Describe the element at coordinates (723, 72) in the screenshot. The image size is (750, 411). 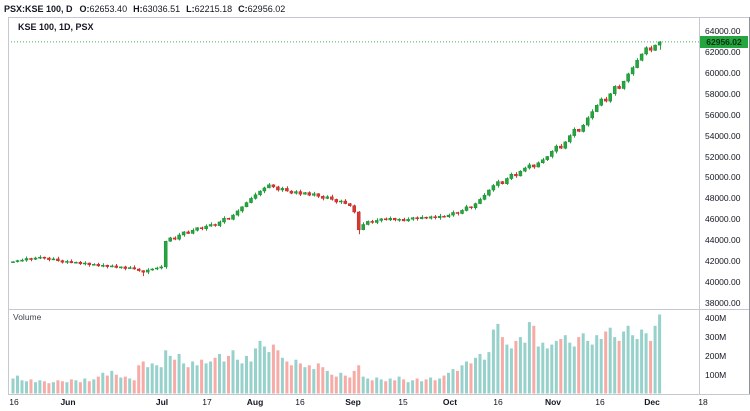
I see `price-axis-label: 60000.00` at that location.